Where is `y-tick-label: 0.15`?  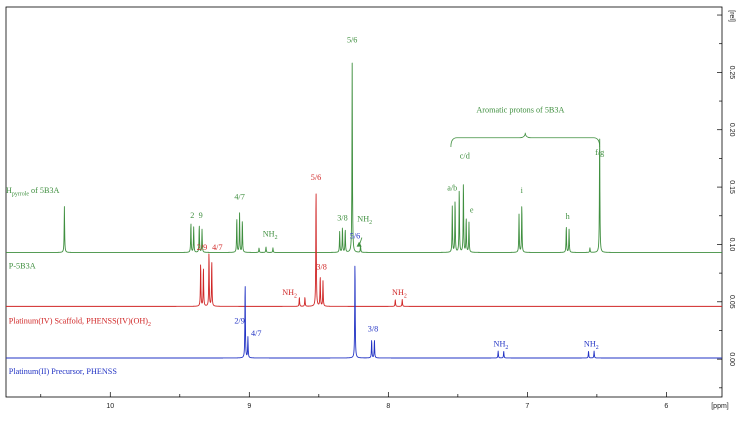
y-tick-label: 0.15 is located at coordinates (731, 187).